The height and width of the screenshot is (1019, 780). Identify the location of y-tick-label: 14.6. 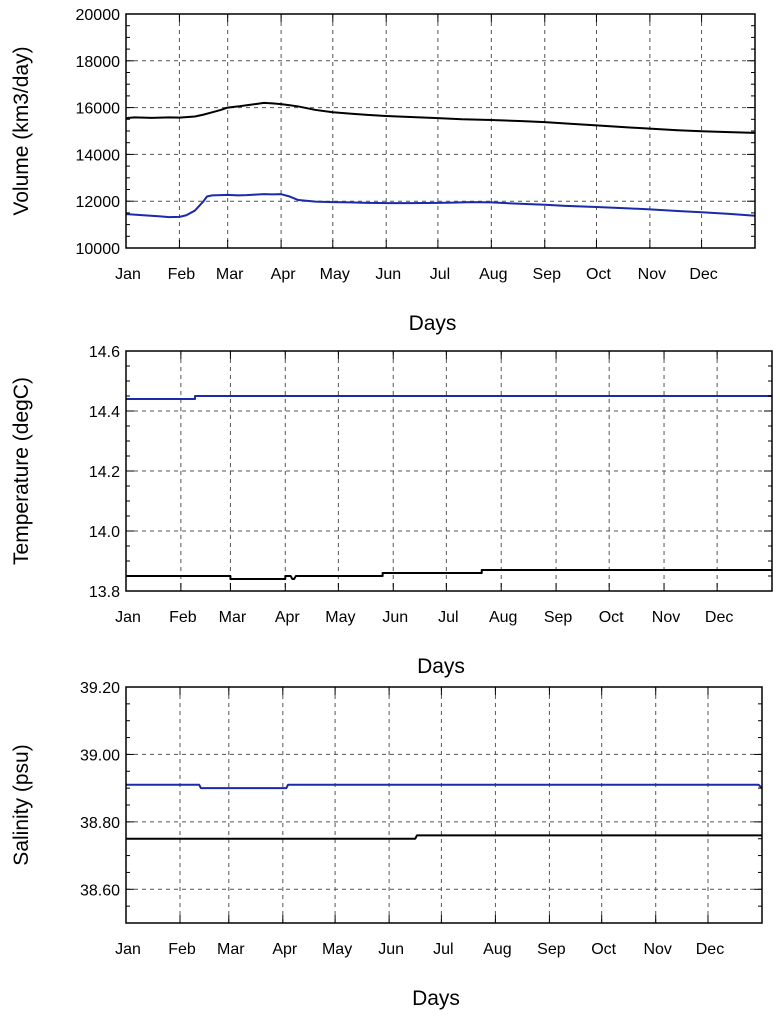
(104, 352).